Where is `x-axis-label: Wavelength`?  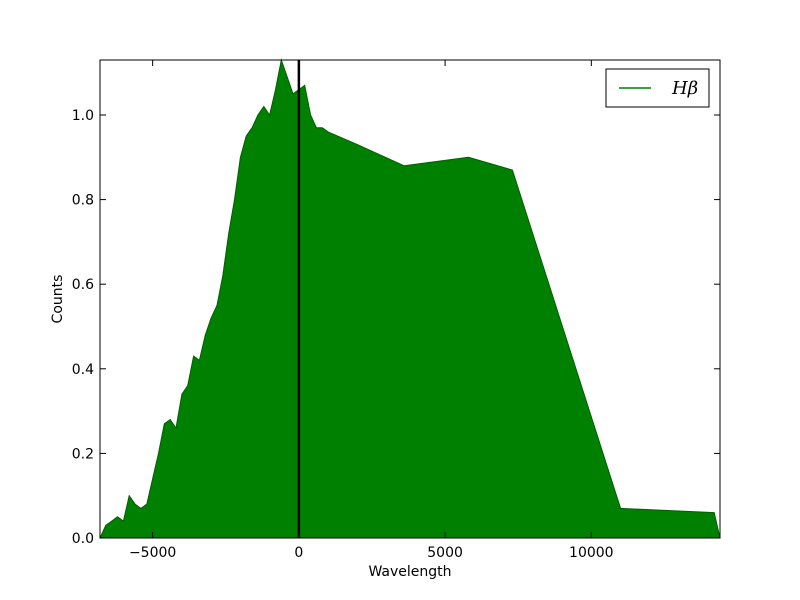
x-axis-label: Wavelength is located at coordinates (409, 572).